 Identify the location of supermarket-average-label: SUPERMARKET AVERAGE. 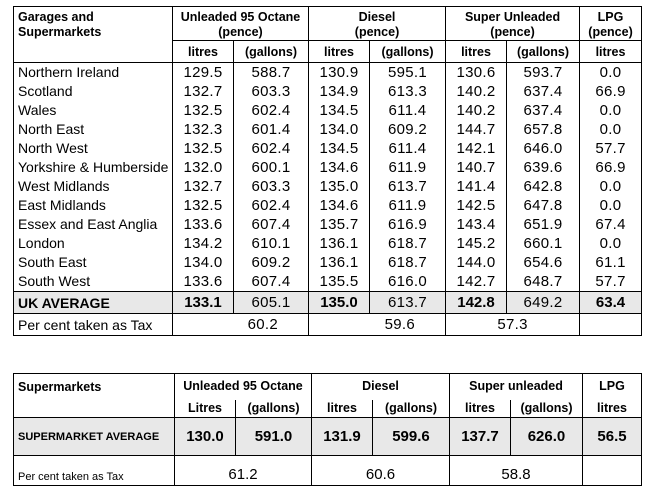
(94, 436).